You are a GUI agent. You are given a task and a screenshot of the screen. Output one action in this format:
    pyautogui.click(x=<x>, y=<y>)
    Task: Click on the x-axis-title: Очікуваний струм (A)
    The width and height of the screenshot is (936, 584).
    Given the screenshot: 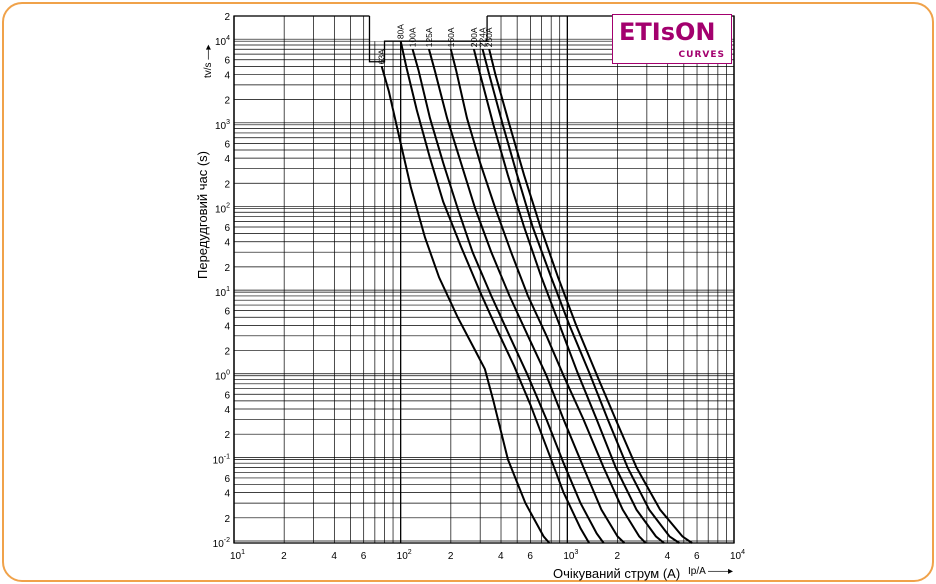 What is the action you would take?
    pyautogui.click(x=616, y=573)
    